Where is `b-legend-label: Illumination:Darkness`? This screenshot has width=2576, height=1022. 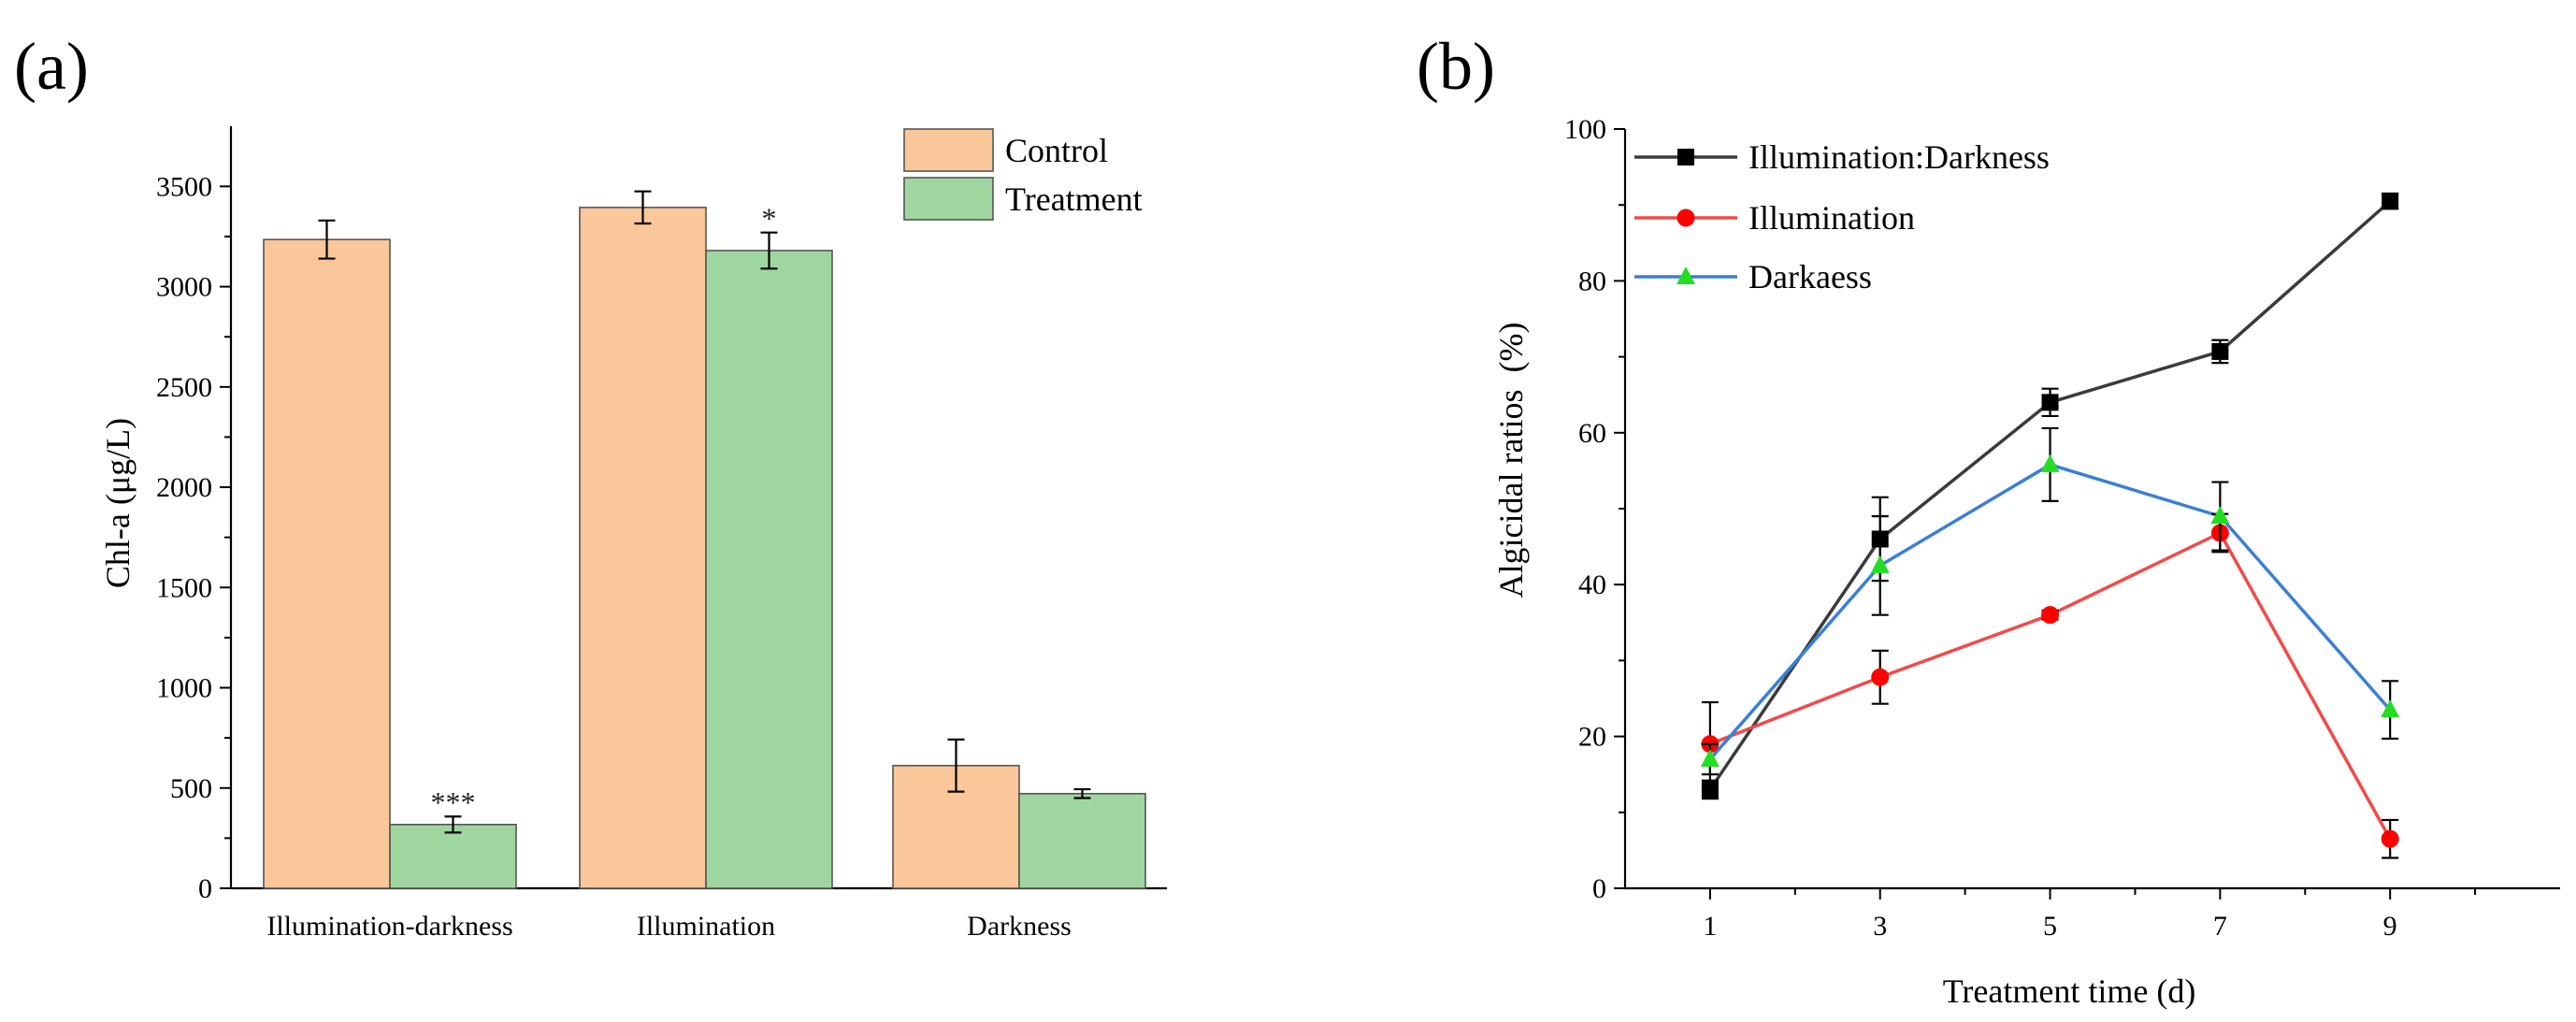 b-legend-label: Illumination:Darkness is located at coordinates (1900, 157).